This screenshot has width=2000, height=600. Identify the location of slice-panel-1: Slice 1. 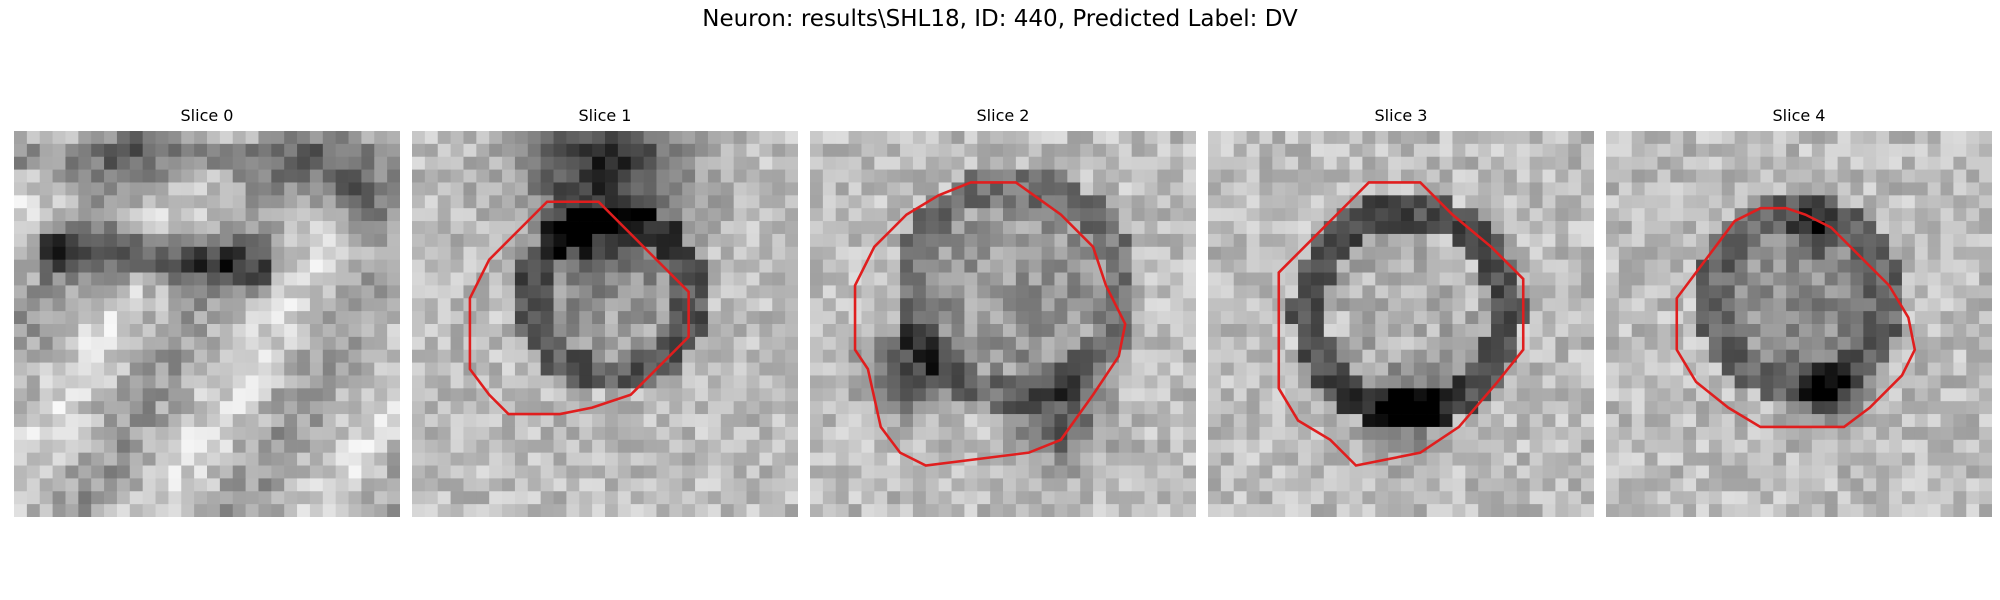
(605, 311).